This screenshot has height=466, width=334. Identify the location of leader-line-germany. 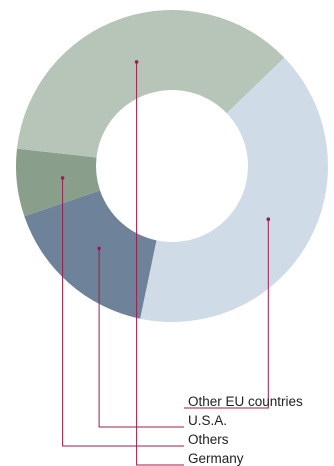
(160, 263).